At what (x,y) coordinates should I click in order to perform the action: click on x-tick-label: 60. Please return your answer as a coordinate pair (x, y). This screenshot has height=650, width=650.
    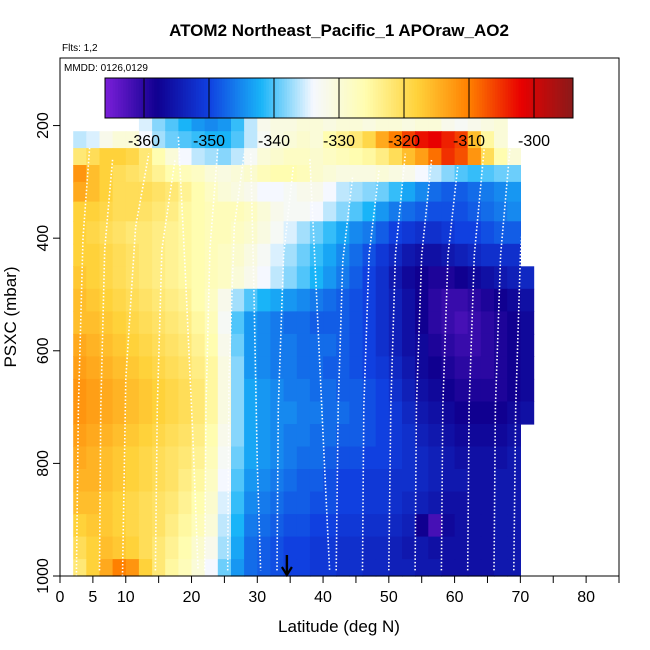
    Looking at the image, I should click on (455, 597).